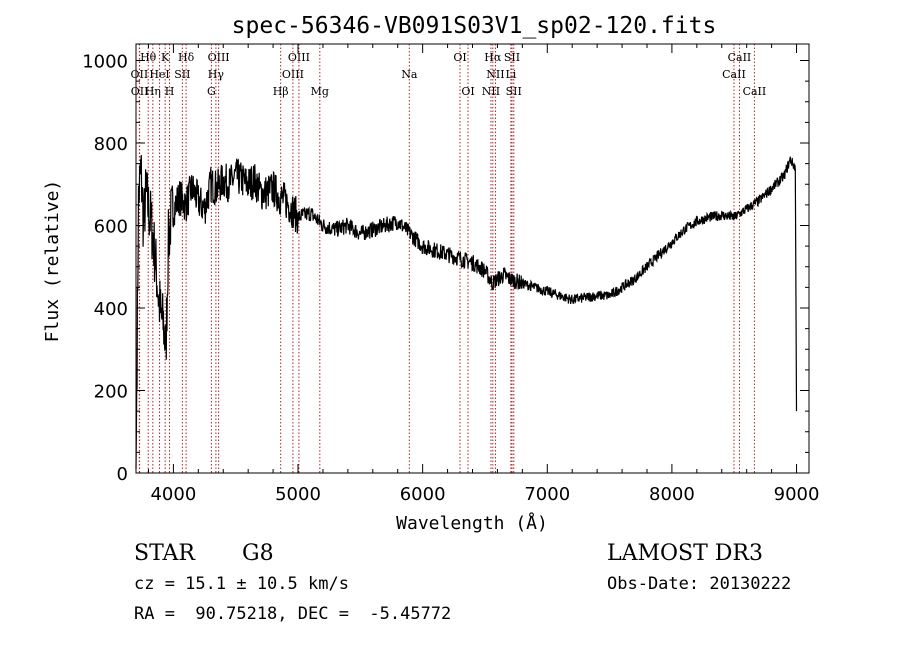 Image resolution: width=900 pixels, height=649 pixels. I want to click on redshift-text: cz = 15.1 ± 10.5 km/s, so click(241, 584).